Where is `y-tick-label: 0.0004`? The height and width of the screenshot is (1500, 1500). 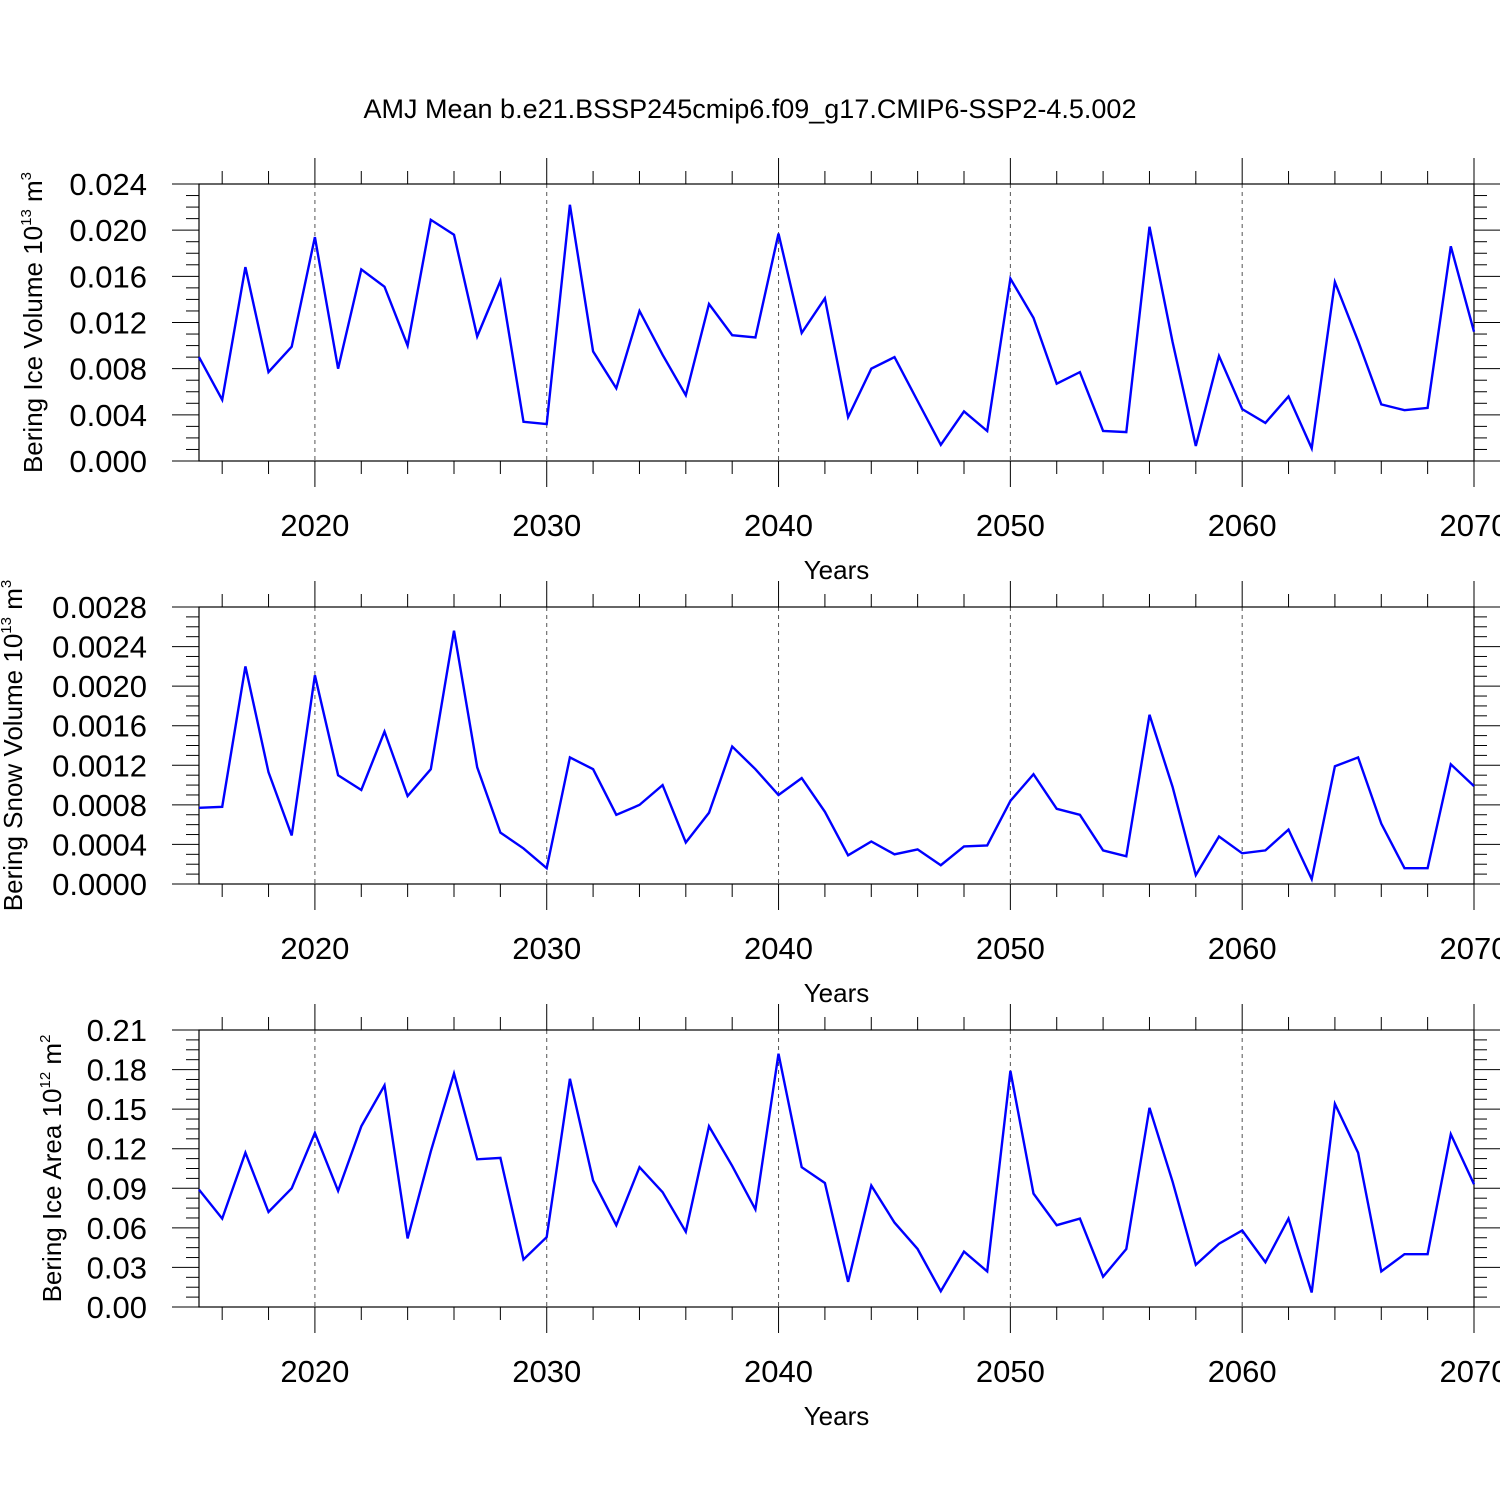 y-tick-label: 0.0004 is located at coordinates (99, 844).